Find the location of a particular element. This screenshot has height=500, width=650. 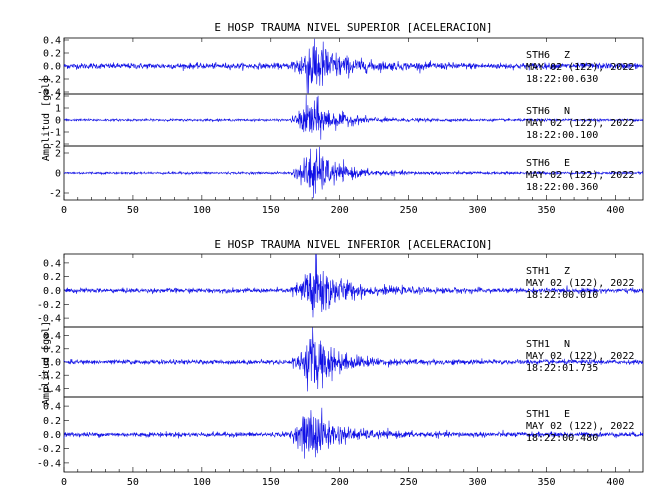

y-tick-label: -1 is located at coordinates (55, 133).